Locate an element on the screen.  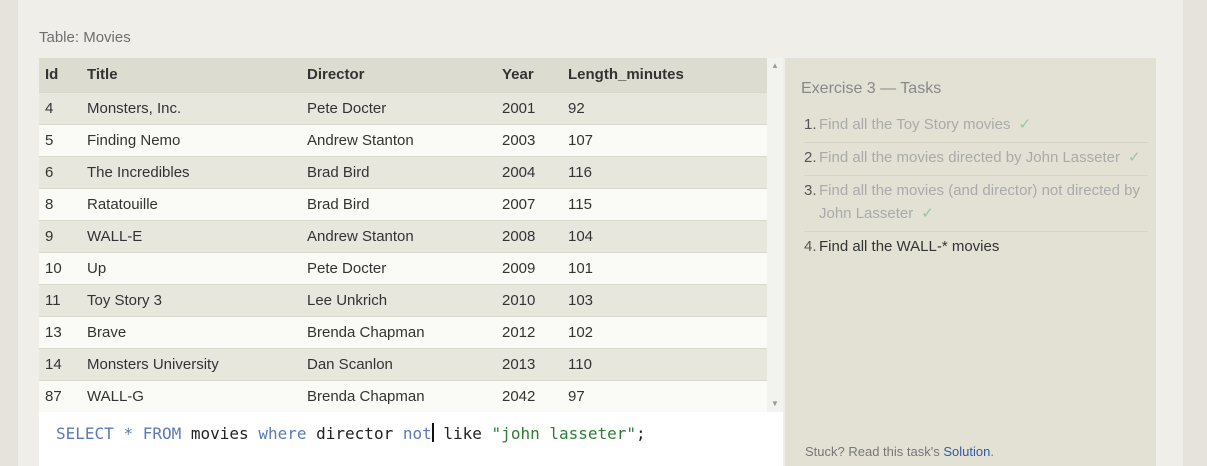
sql-token: not is located at coordinates (417, 433).